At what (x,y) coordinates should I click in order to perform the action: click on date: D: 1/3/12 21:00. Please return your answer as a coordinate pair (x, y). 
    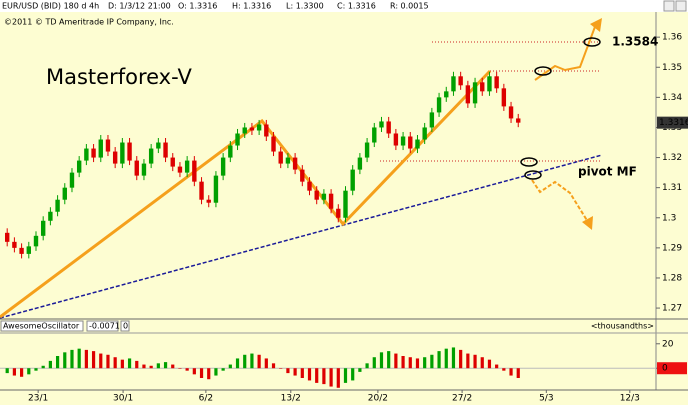
    Looking at the image, I should click on (139, 6).